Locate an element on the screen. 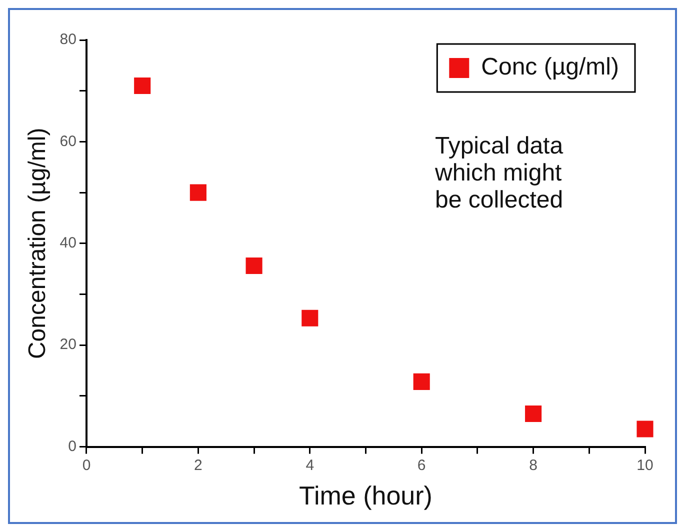 This screenshot has width=685, height=532. legend-label: Conc (µg/ml) is located at coordinates (550, 67).